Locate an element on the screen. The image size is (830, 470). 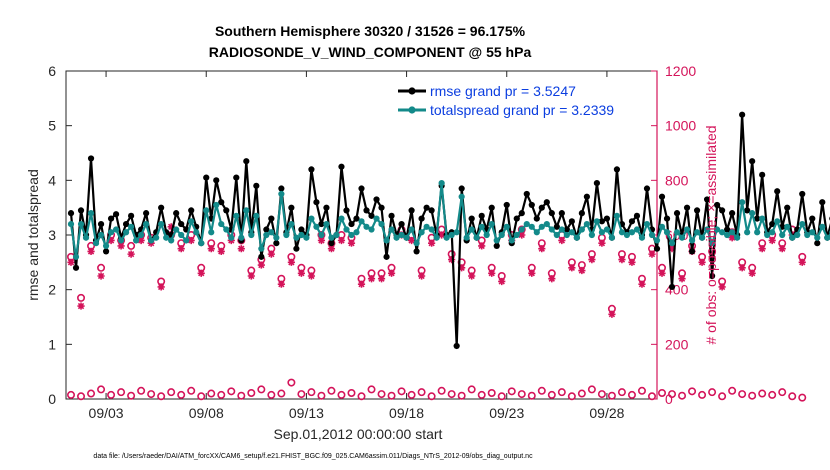
y-left-tick-label: 6 is located at coordinates (52, 71).